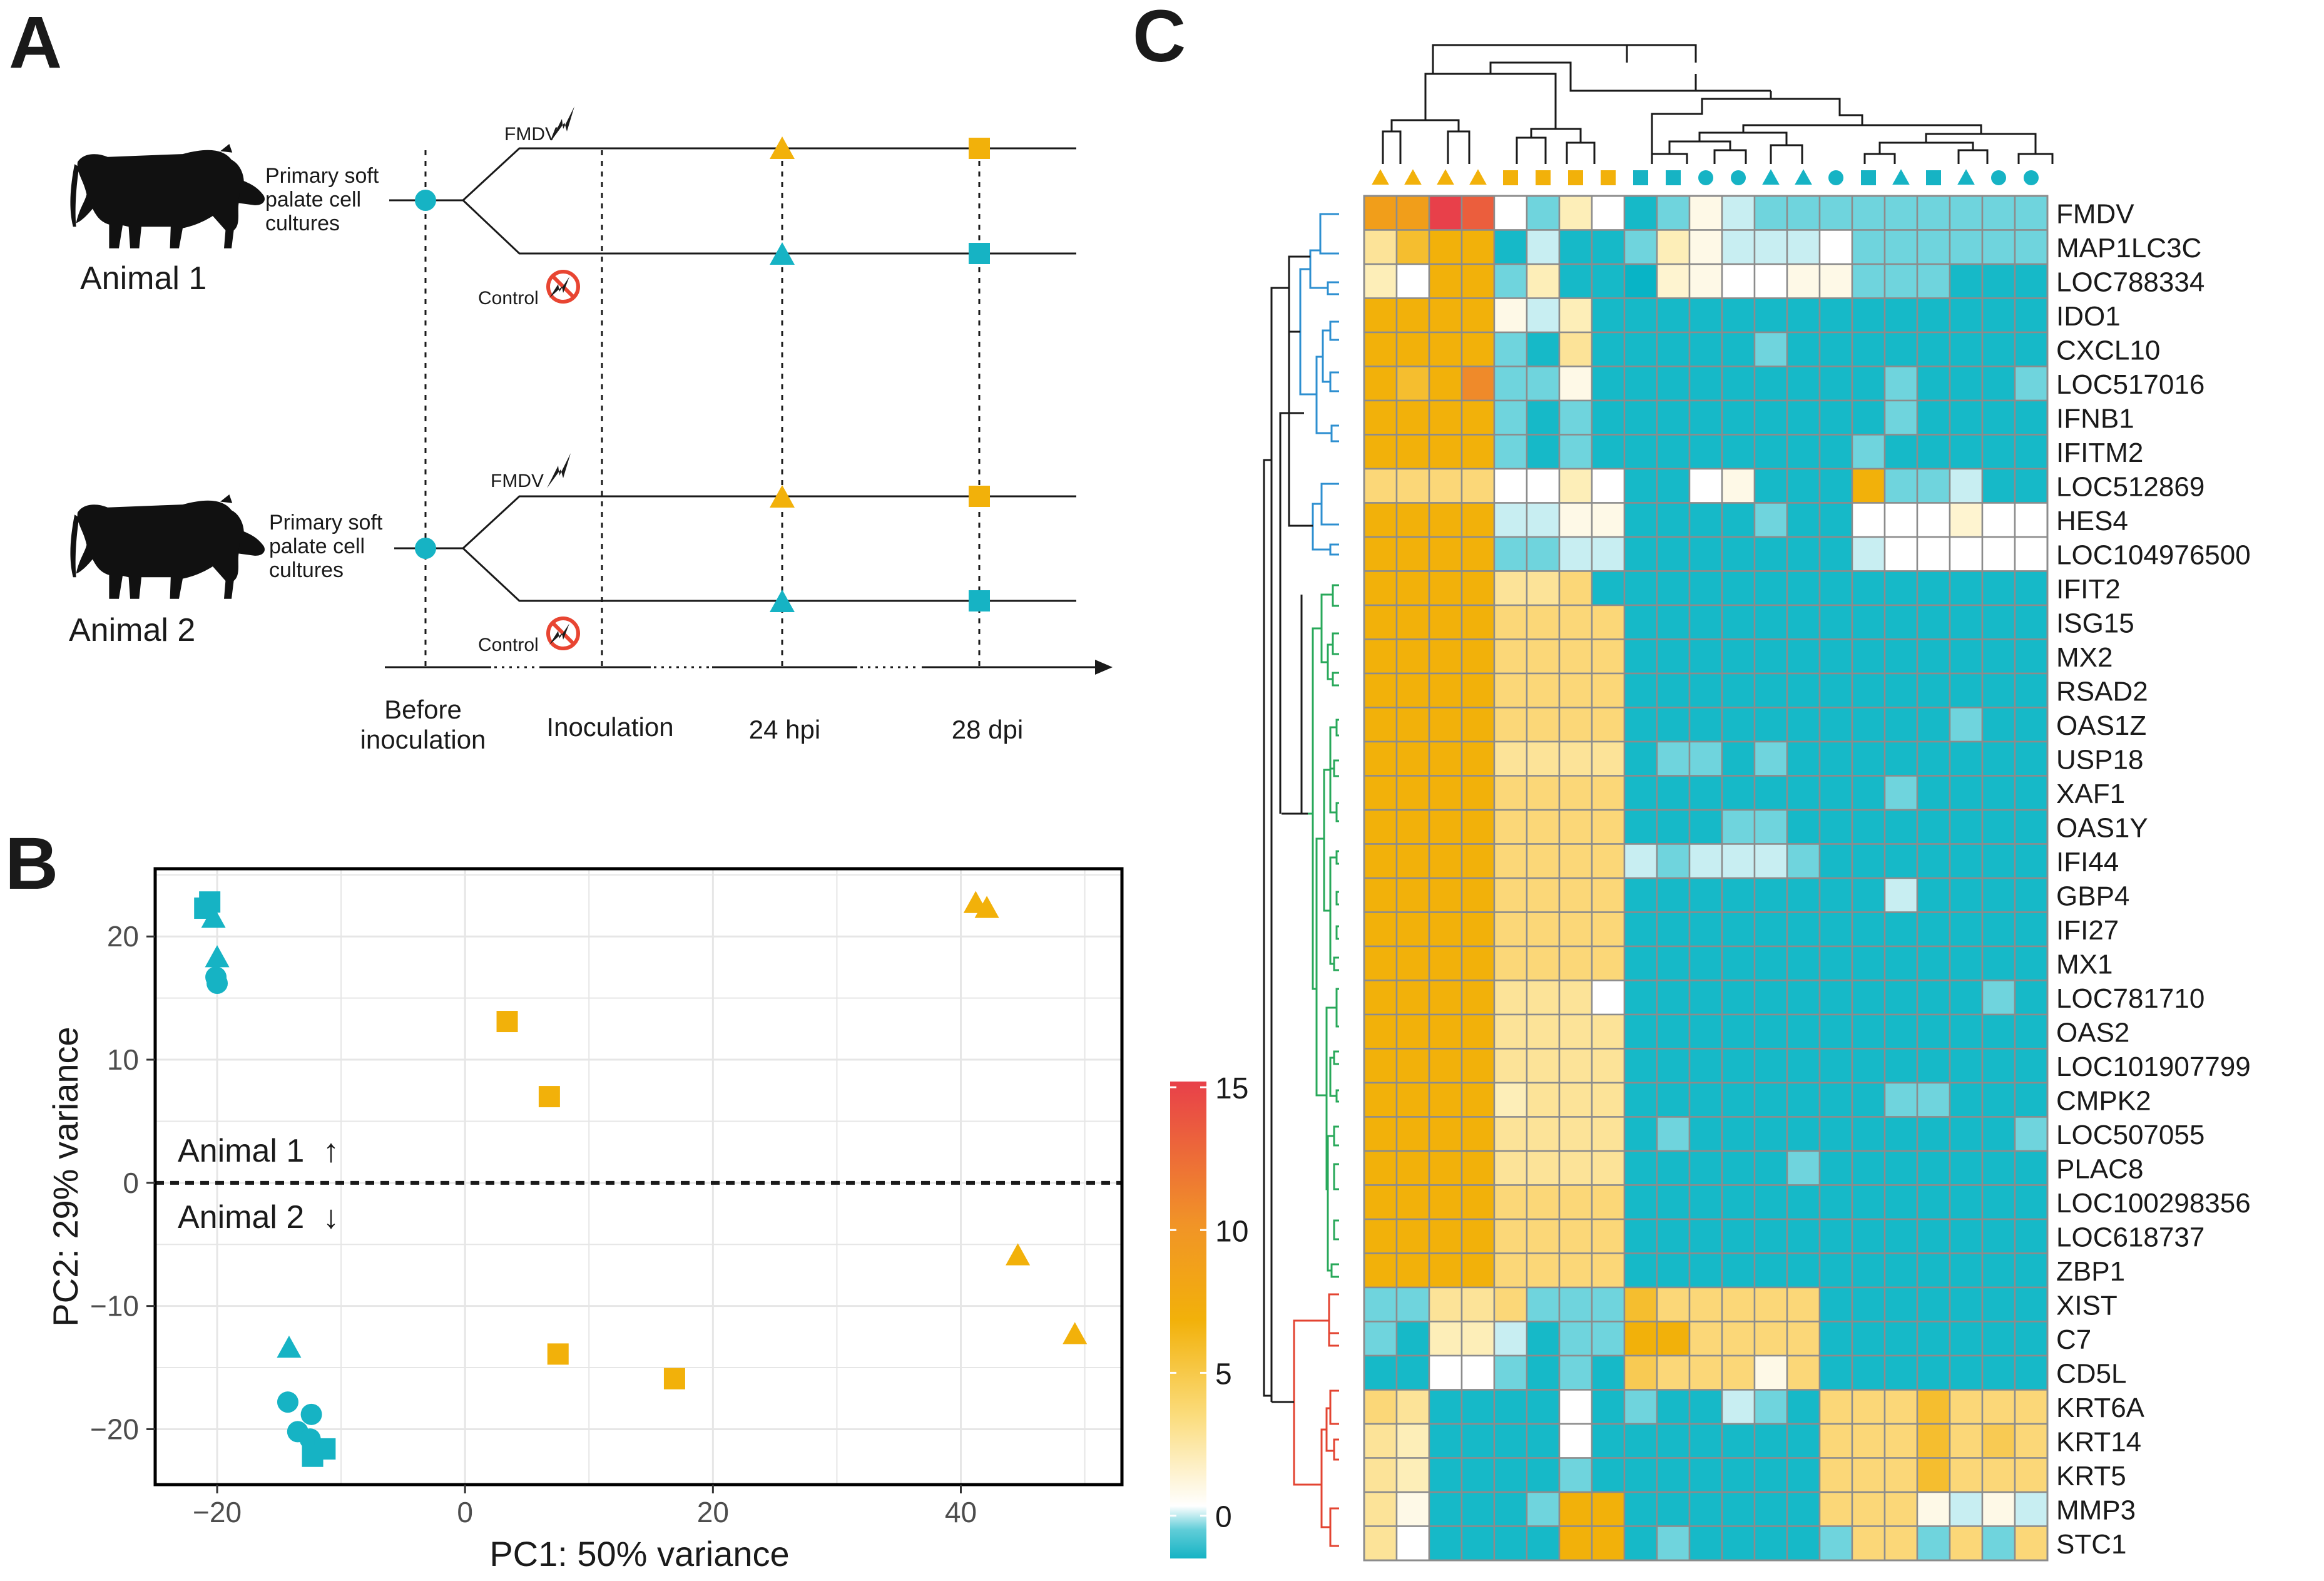 The height and width of the screenshot is (1581, 2324). I want to click on gene-label: LOC507055, so click(2130, 1135).